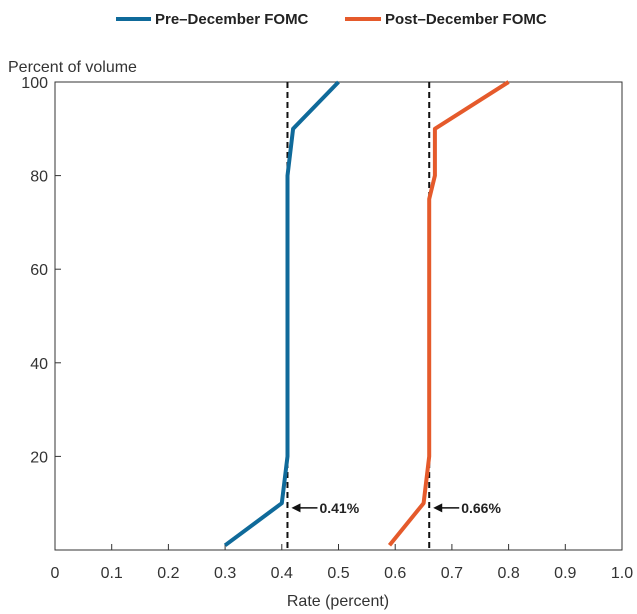  Describe the element at coordinates (466, 19) in the screenshot. I see `legend-label-post-december: Post–December FOMC` at that location.